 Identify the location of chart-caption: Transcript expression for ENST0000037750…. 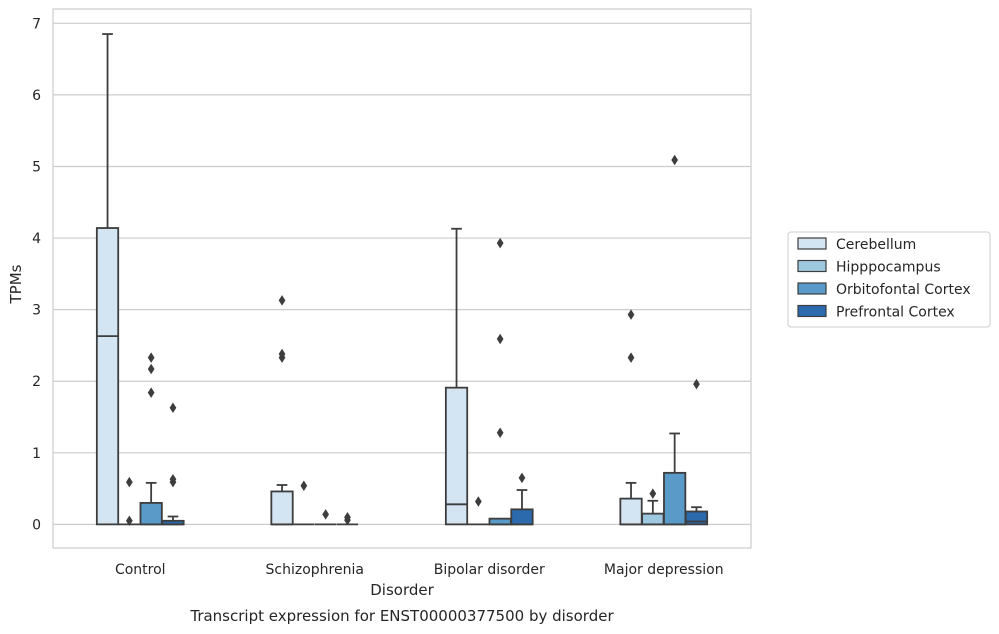
(401, 616).